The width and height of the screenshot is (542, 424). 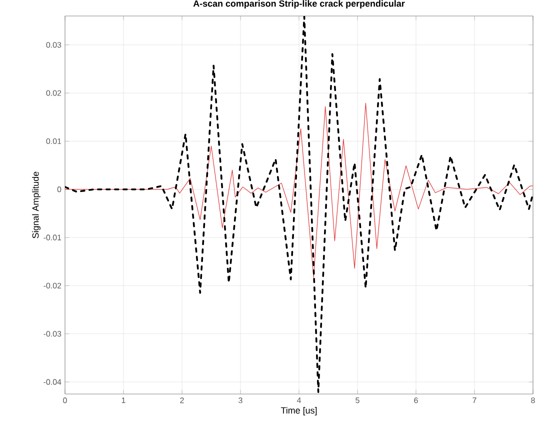 What do you see at coordinates (36, 205) in the screenshot?
I see `y-axis-title: Signal Amplitude` at bounding box center [36, 205].